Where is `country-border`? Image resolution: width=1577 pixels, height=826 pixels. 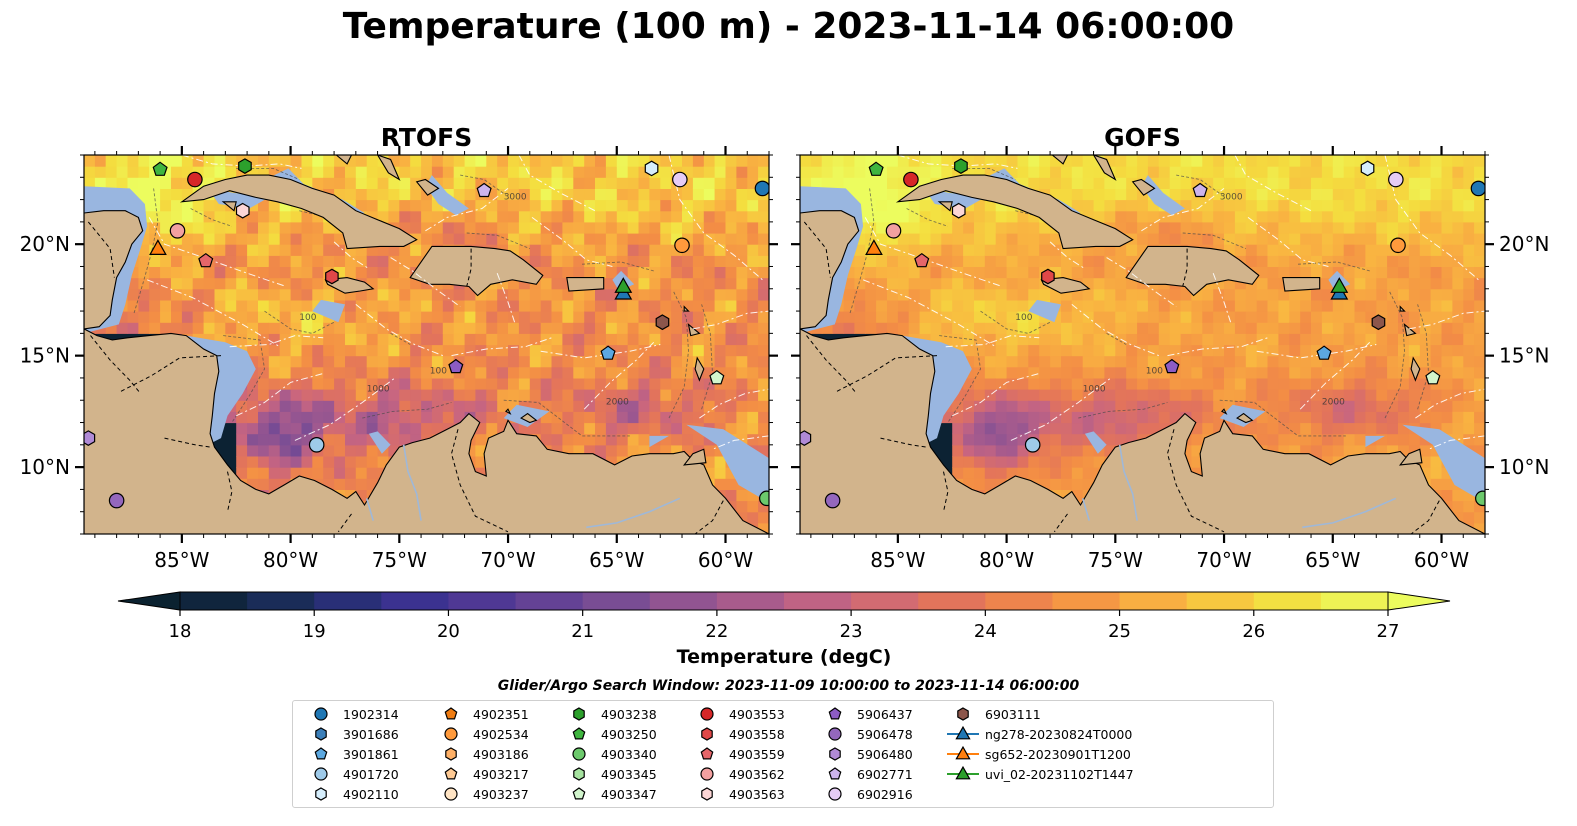 country-border is located at coordinates (115, 364).